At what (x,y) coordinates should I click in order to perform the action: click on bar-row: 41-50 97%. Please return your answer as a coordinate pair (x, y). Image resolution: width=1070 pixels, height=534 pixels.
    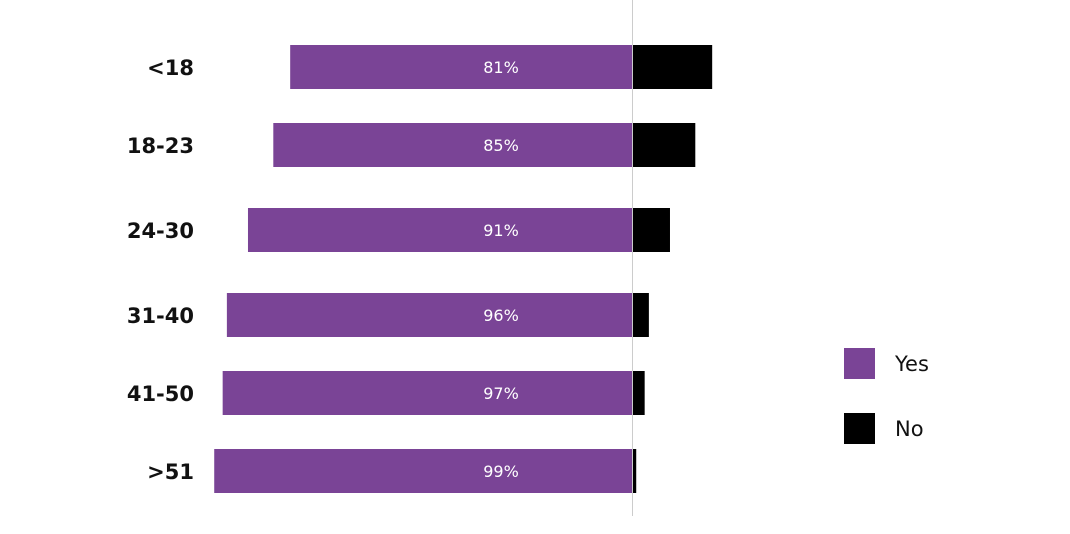
    Looking at the image, I should click on (386, 393).